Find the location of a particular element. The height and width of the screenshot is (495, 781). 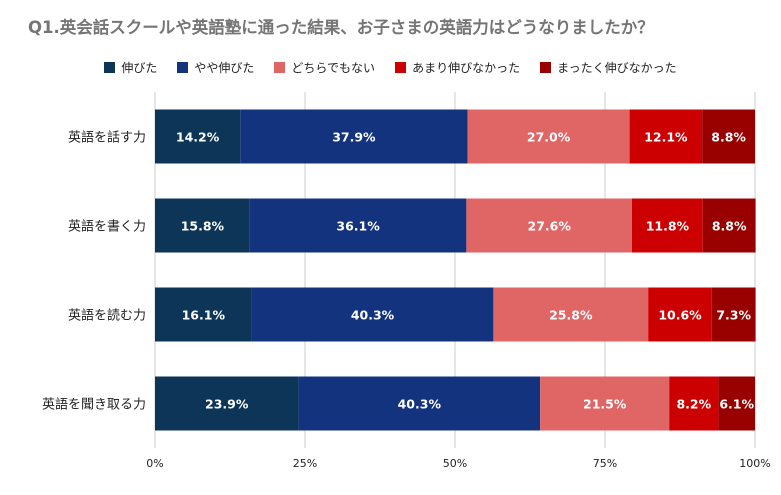

legend-item-3: あまり伸びなかった is located at coordinates (457, 67).